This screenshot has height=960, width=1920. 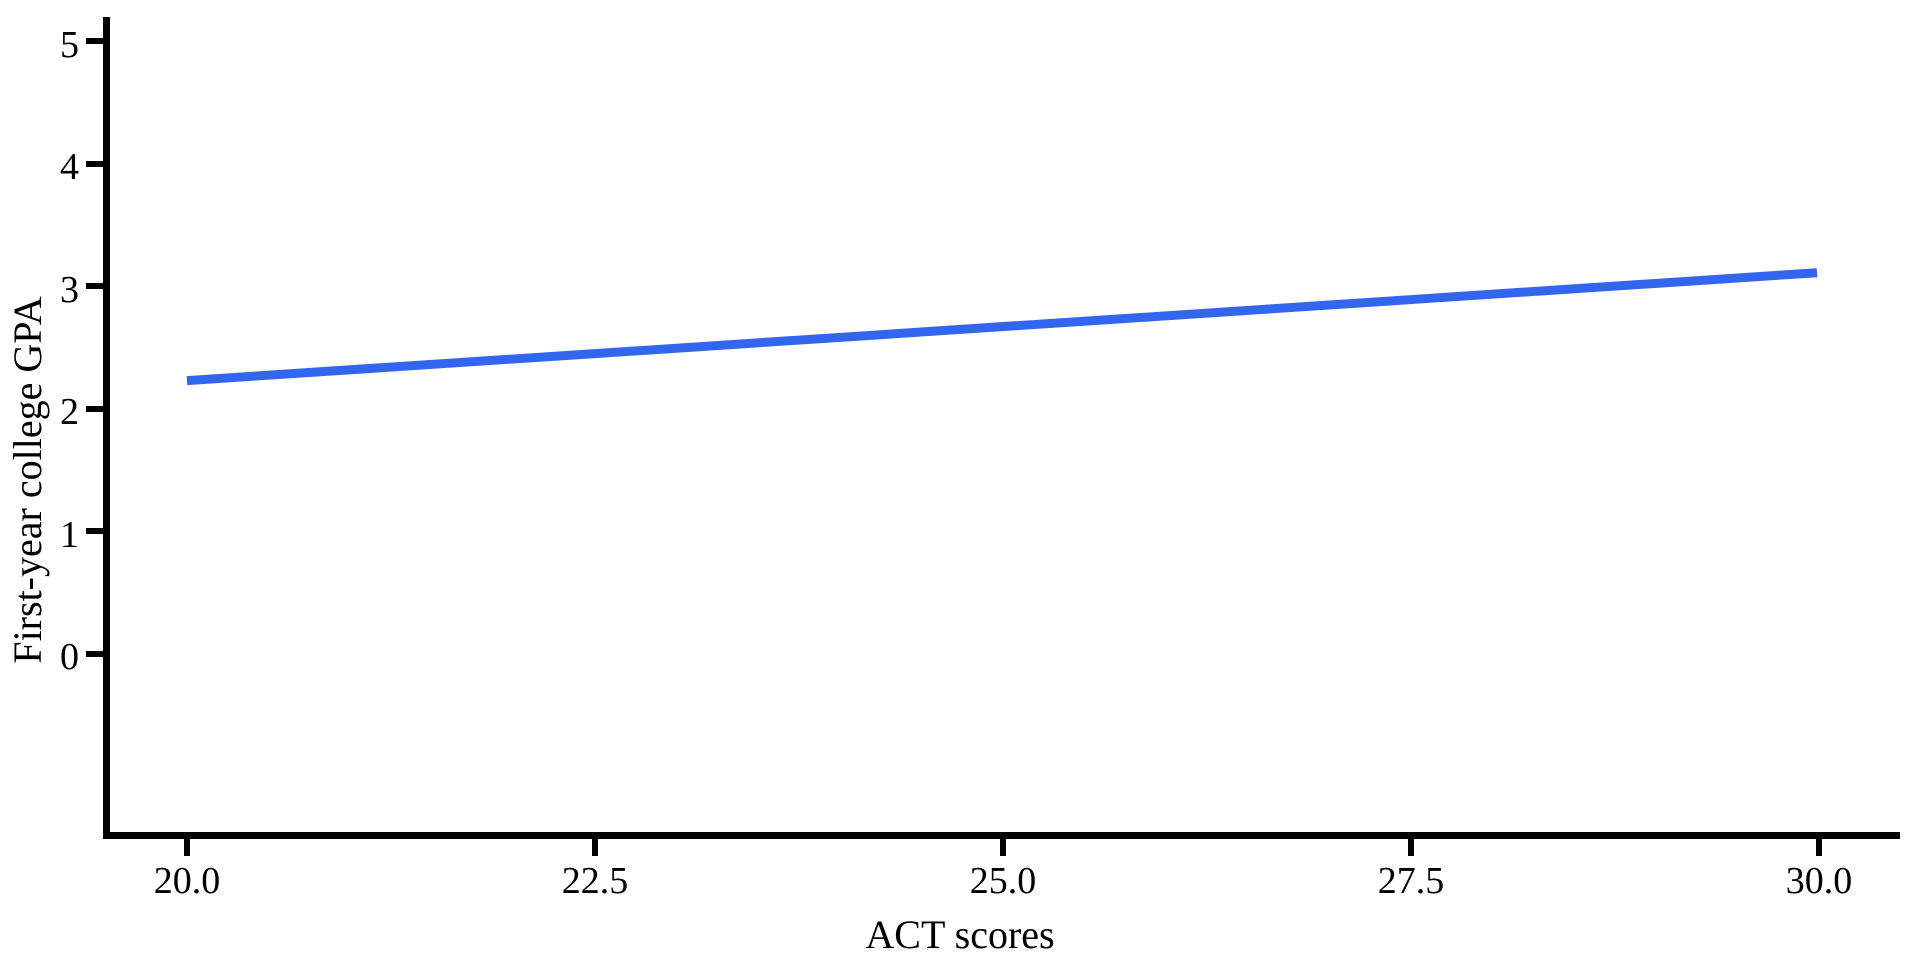 I want to click on series-line-predicted-gpa, so click(x=1002, y=327).